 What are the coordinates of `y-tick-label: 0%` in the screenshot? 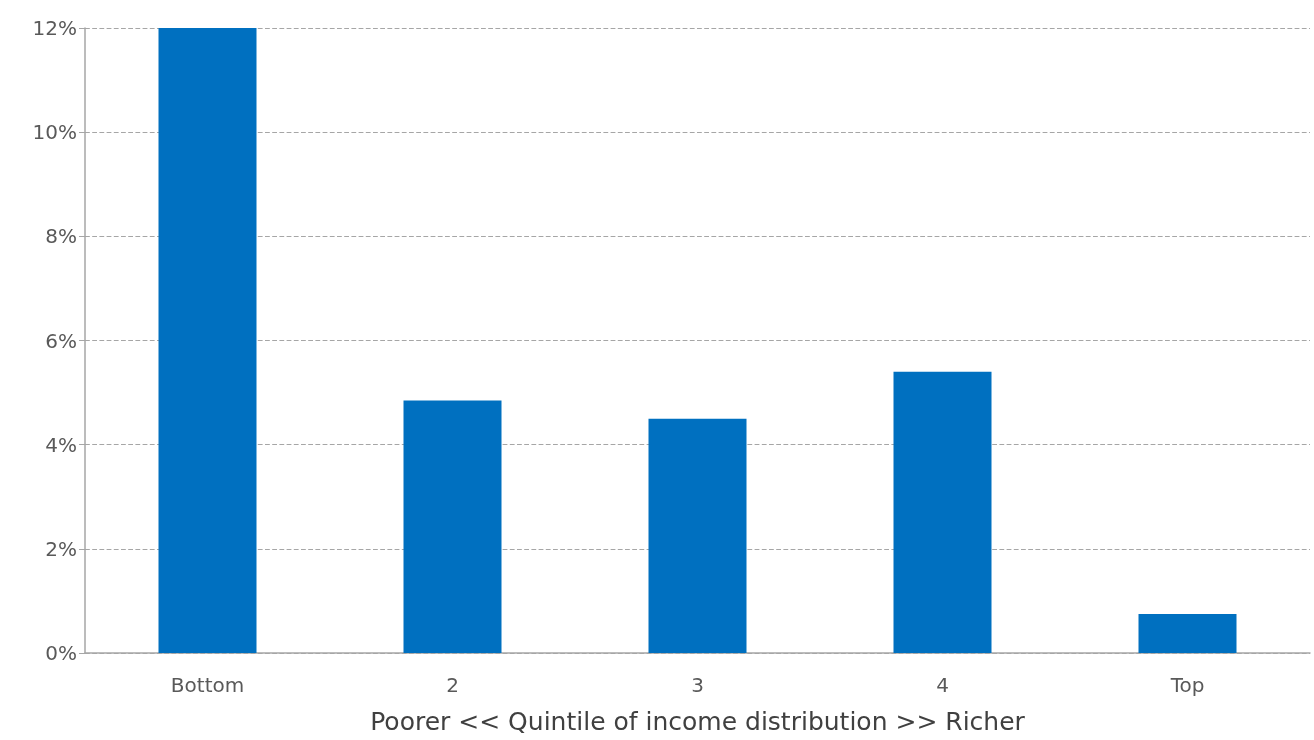 It's located at (61, 653).